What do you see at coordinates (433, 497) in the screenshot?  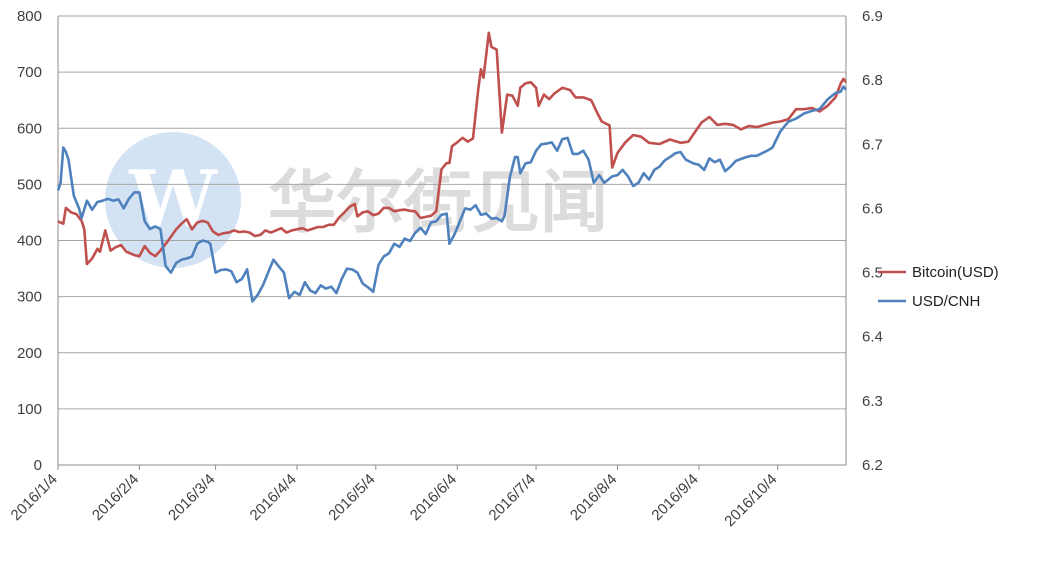 I see `x-axis-tick-label: 2016/6/4` at bounding box center [433, 497].